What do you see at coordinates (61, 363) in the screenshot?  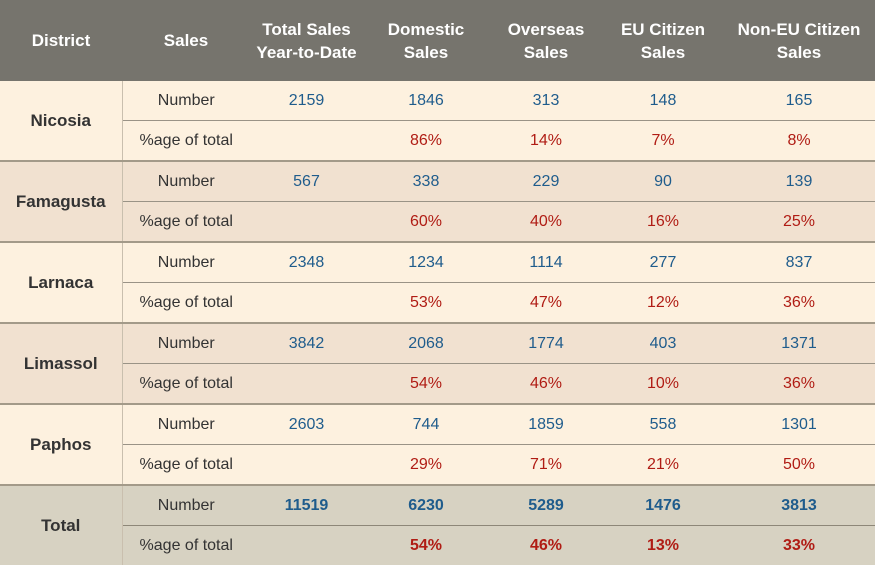 I see `district-name: Limassol` at bounding box center [61, 363].